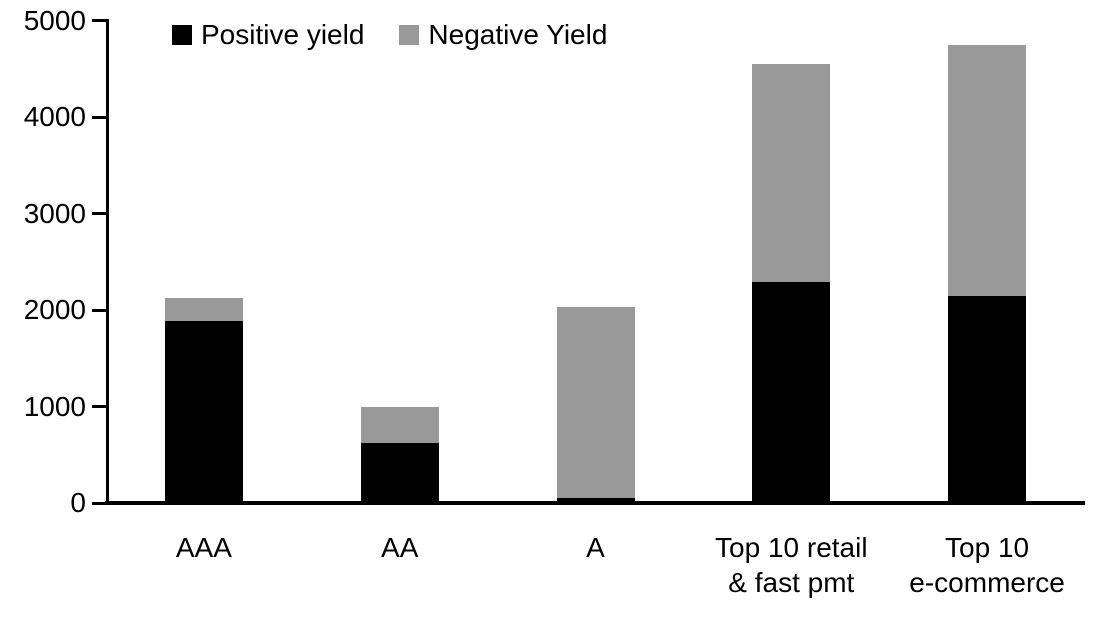 The height and width of the screenshot is (618, 1102). What do you see at coordinates (54, 20) in the screenshot?
I see `y-axis-tick-label: 5000` at bounding box center [54, 20].